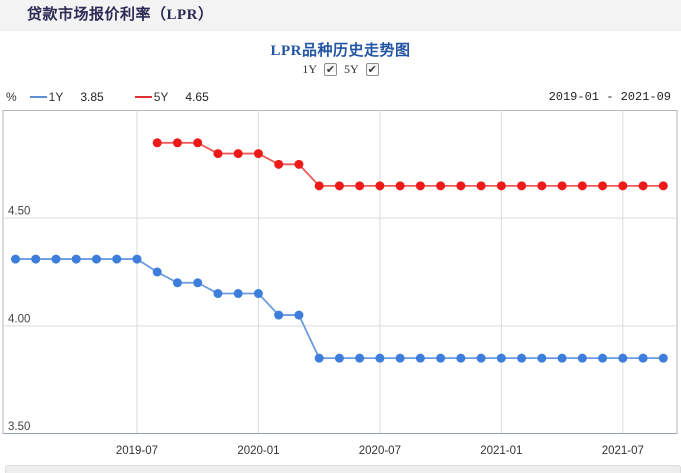  I want to click on page-header-bar: 贷款市场报价利率（LPR）, so click(340, 15).